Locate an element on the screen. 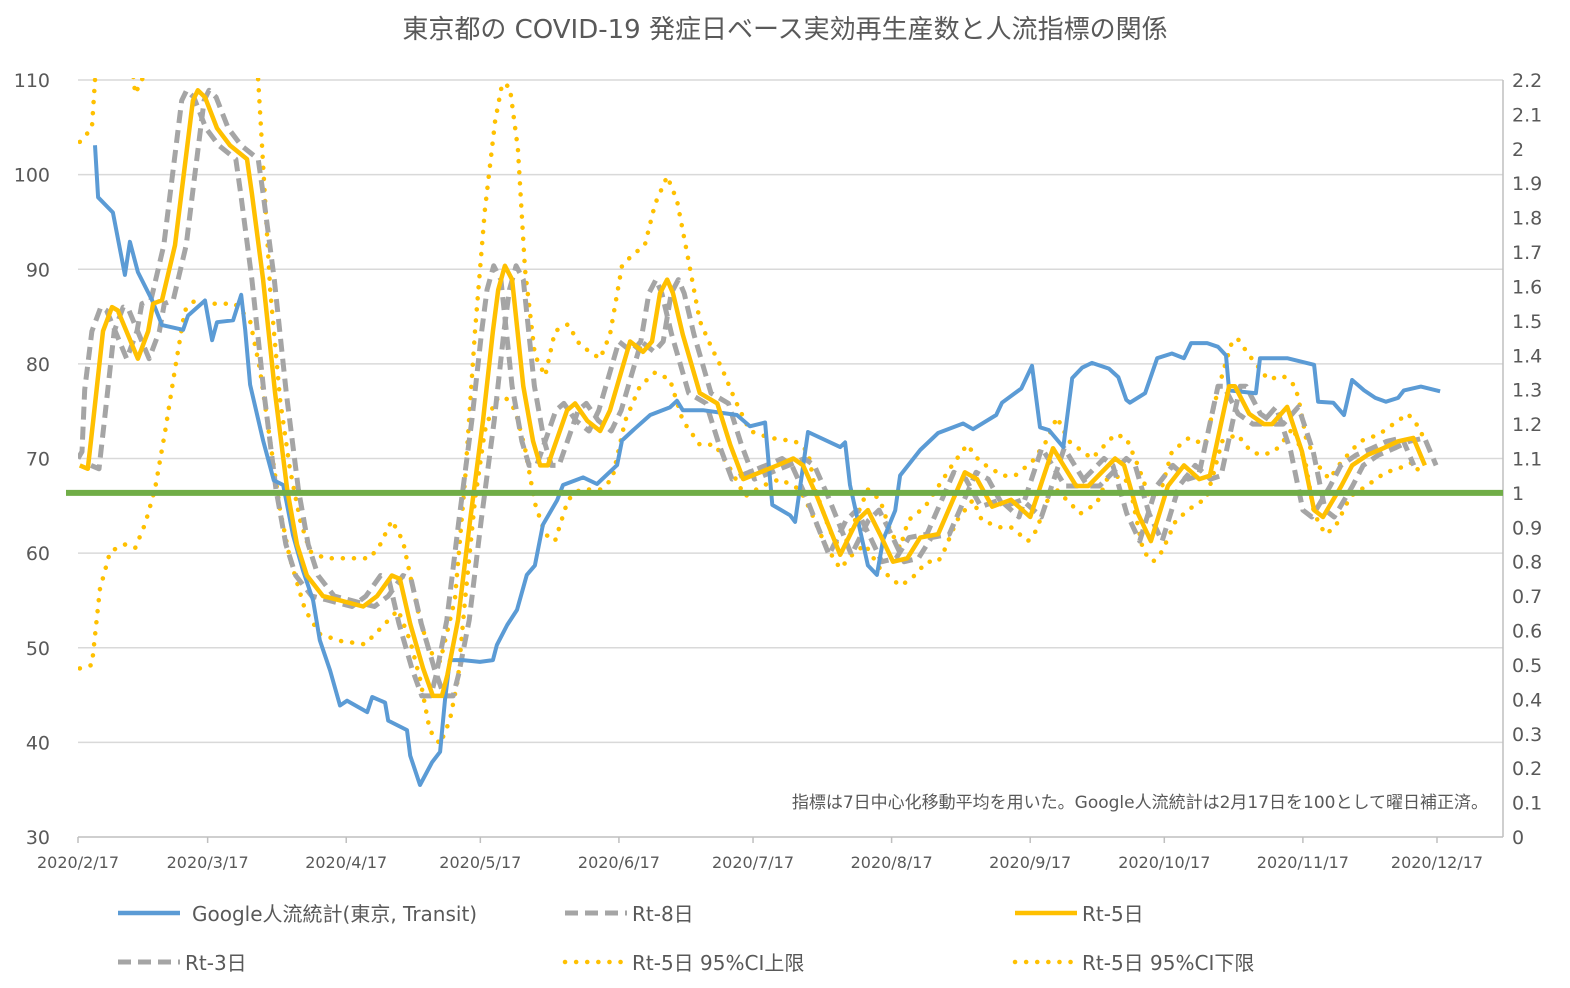  y-right-tick-label: 1 is located at coordinates (1518, 494).